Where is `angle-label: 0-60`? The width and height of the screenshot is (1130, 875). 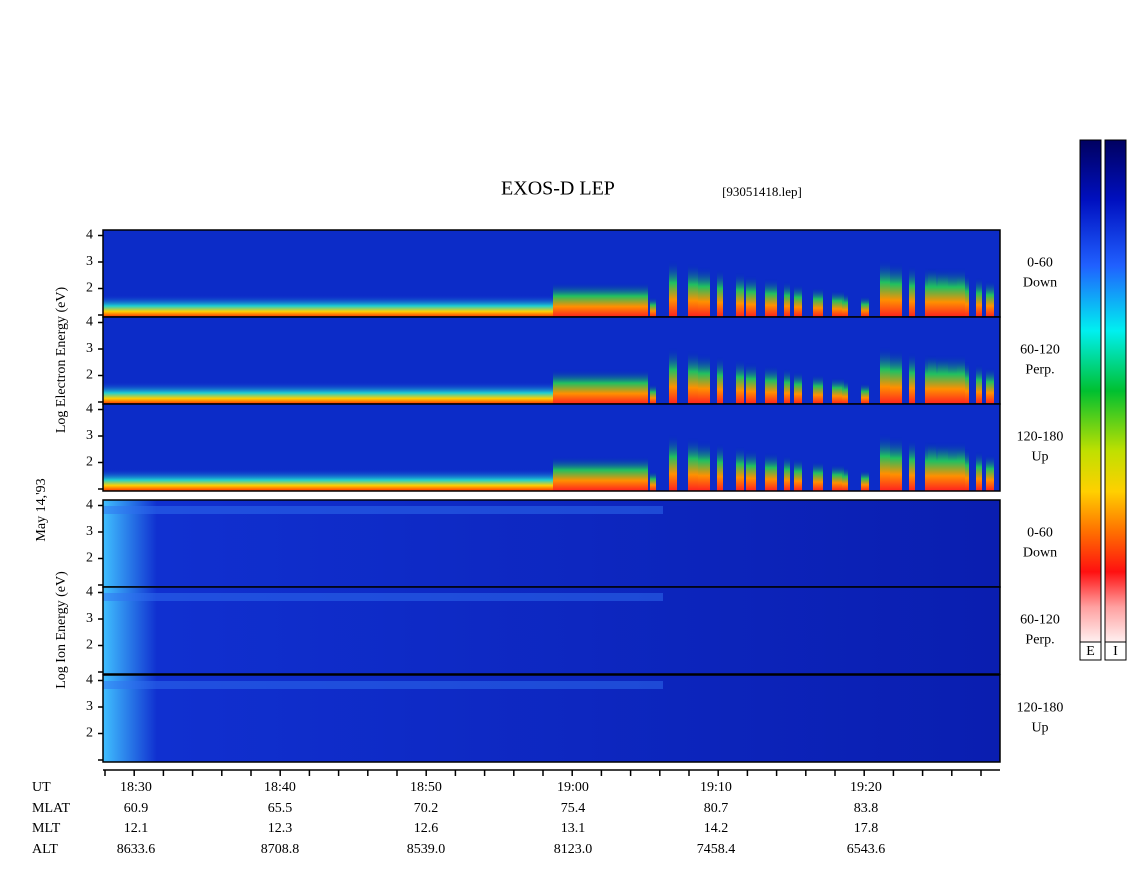
angle-label: 0-60 is located at coordinates (1040, 533).